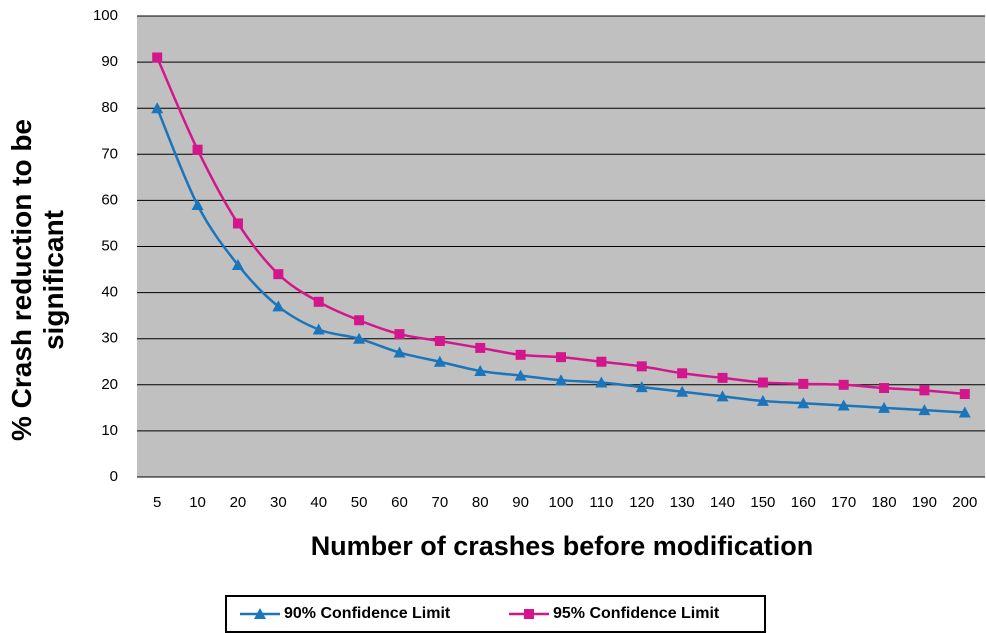 The width and height of the screenshot is (986, 633). I want to click on x-tick-label: 20, so click(238, 502).